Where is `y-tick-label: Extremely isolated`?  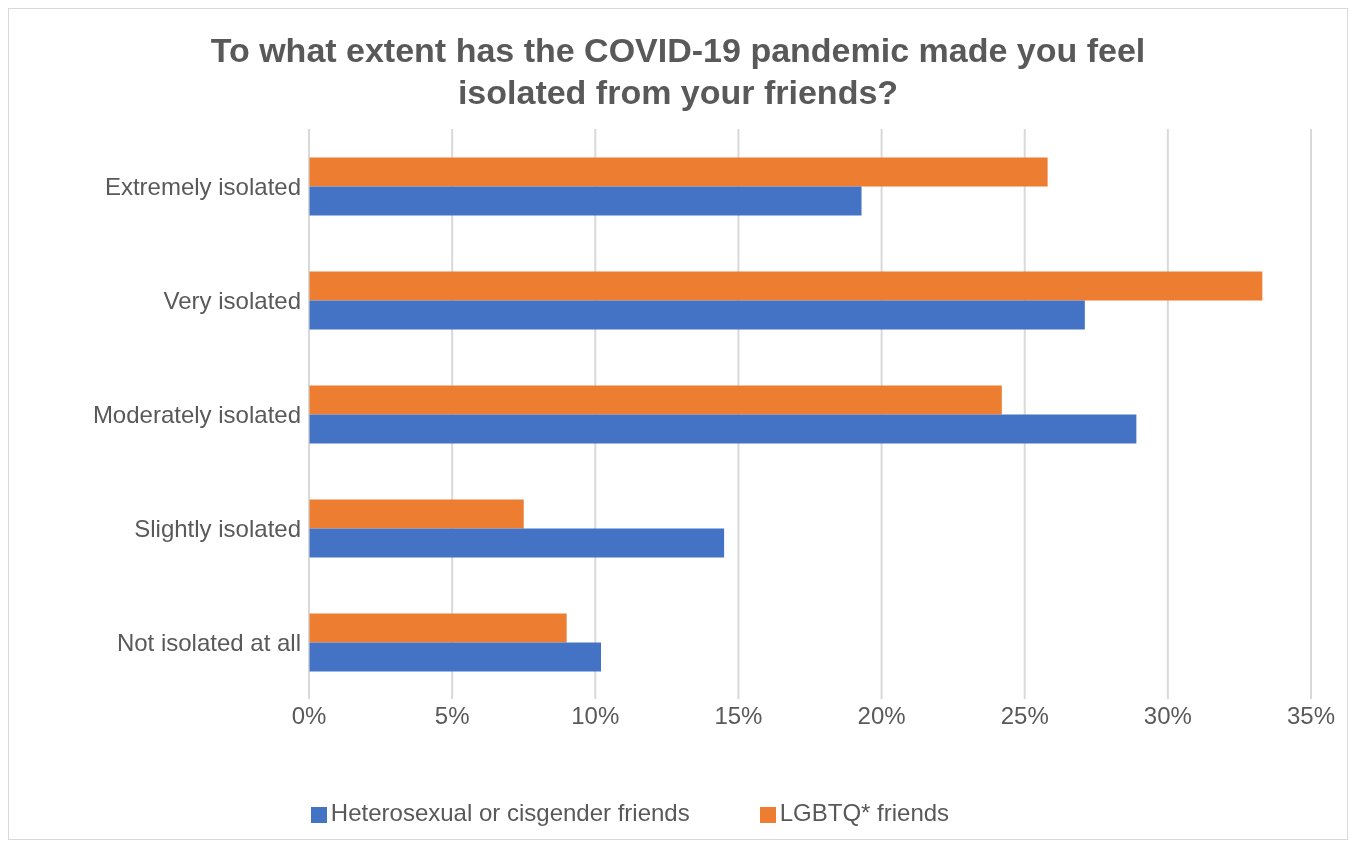
y-tick-label: Extremely isolated is located at coordinates (202, 186).